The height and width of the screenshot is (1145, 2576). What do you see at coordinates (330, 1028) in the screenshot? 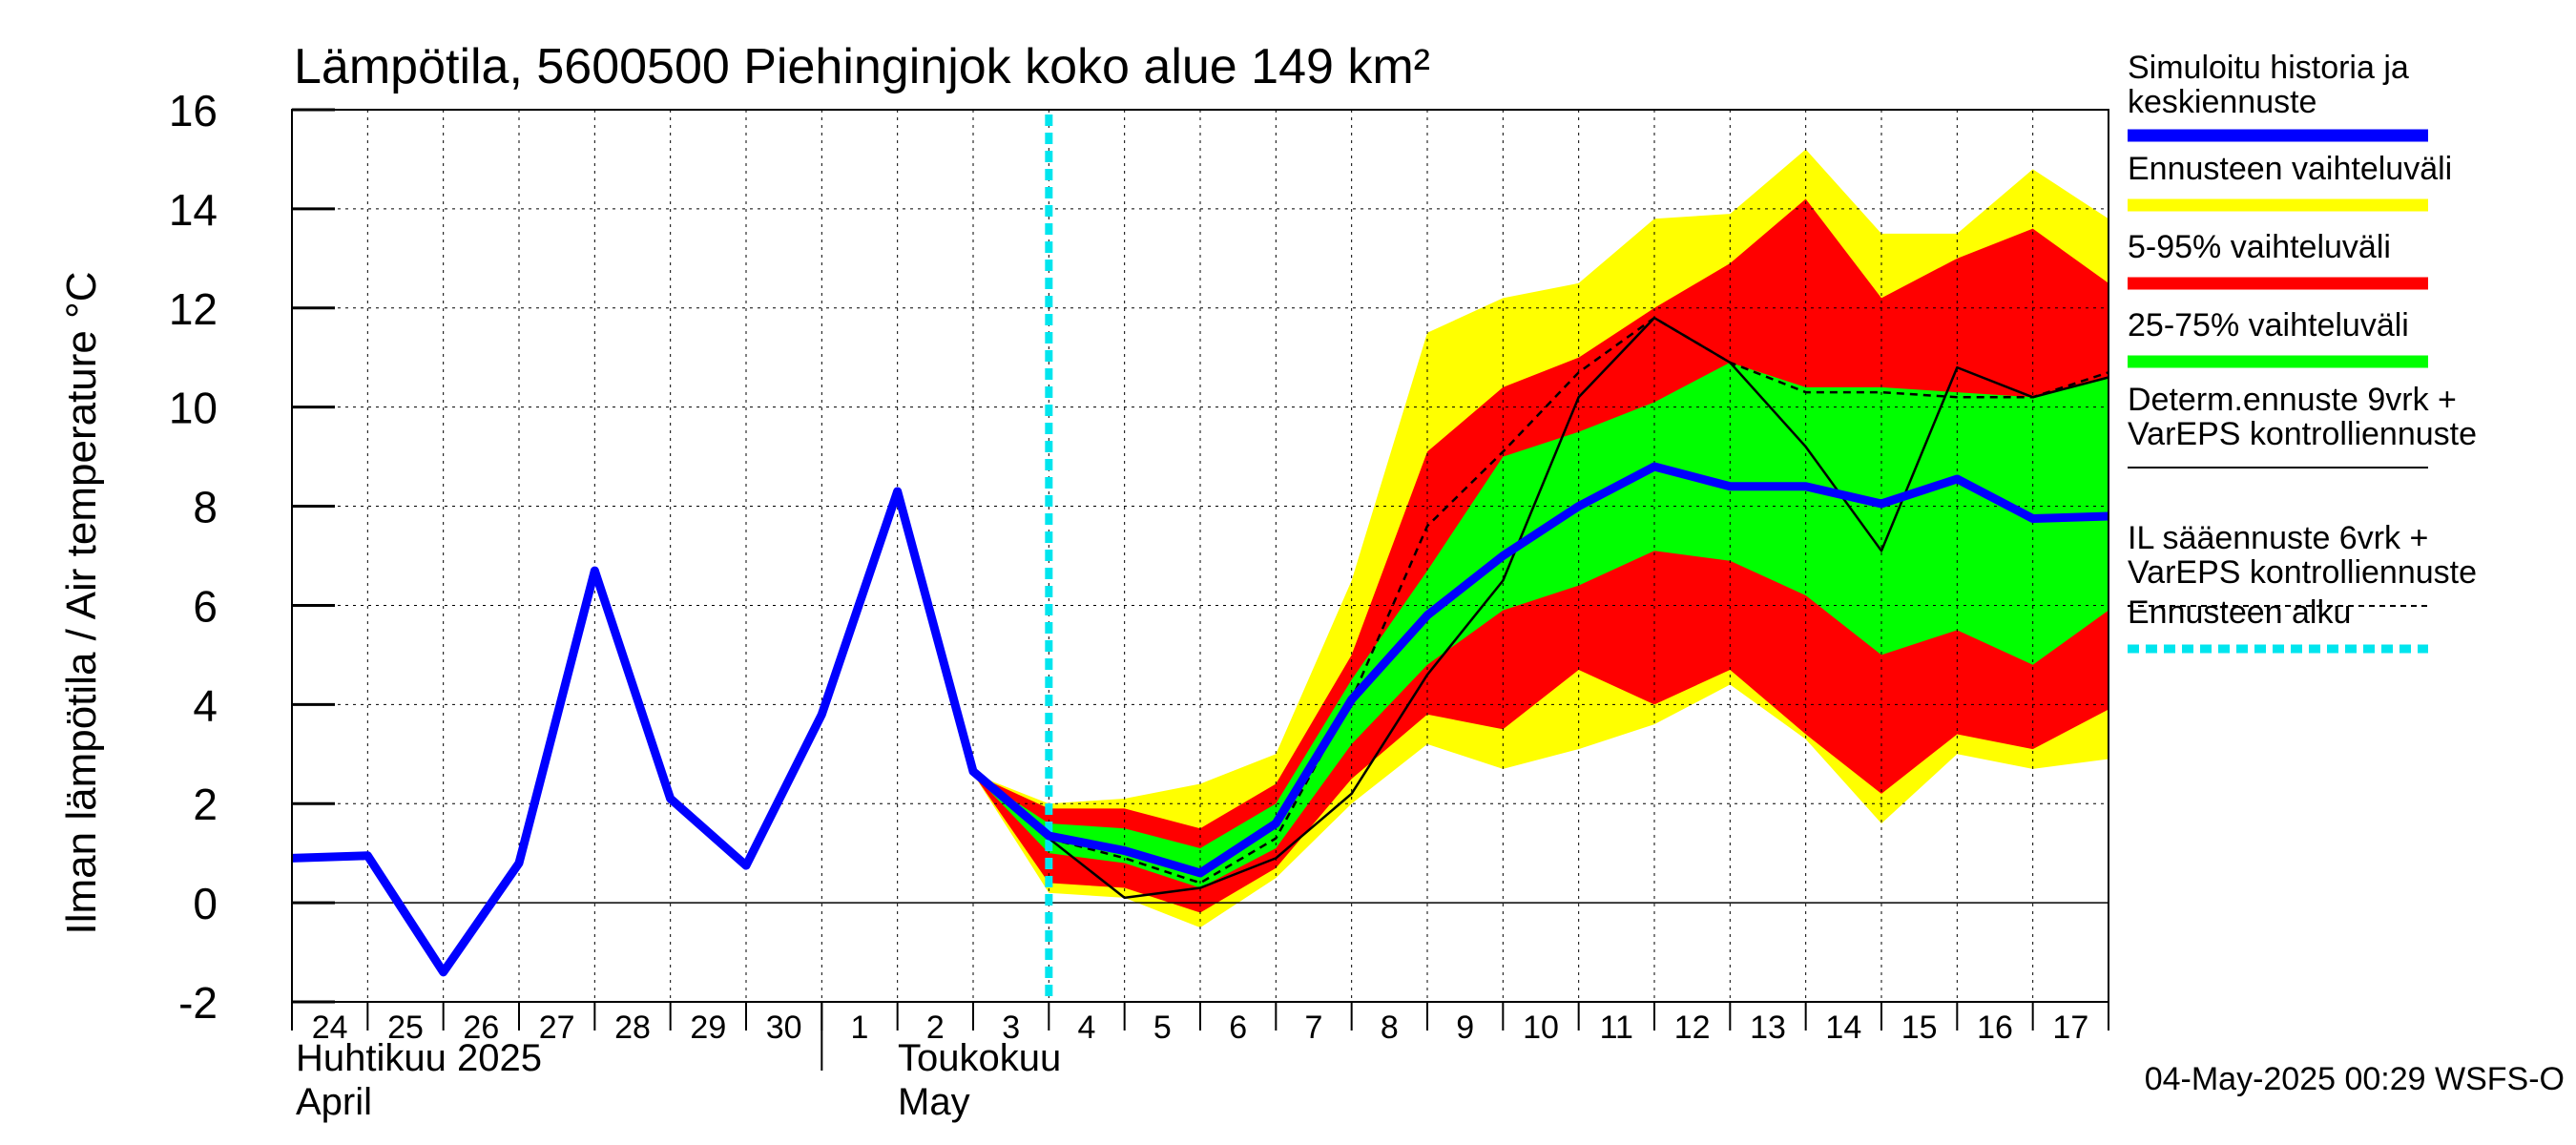
I see `x-tick-label: 24` at bounding box center [330, 1028].